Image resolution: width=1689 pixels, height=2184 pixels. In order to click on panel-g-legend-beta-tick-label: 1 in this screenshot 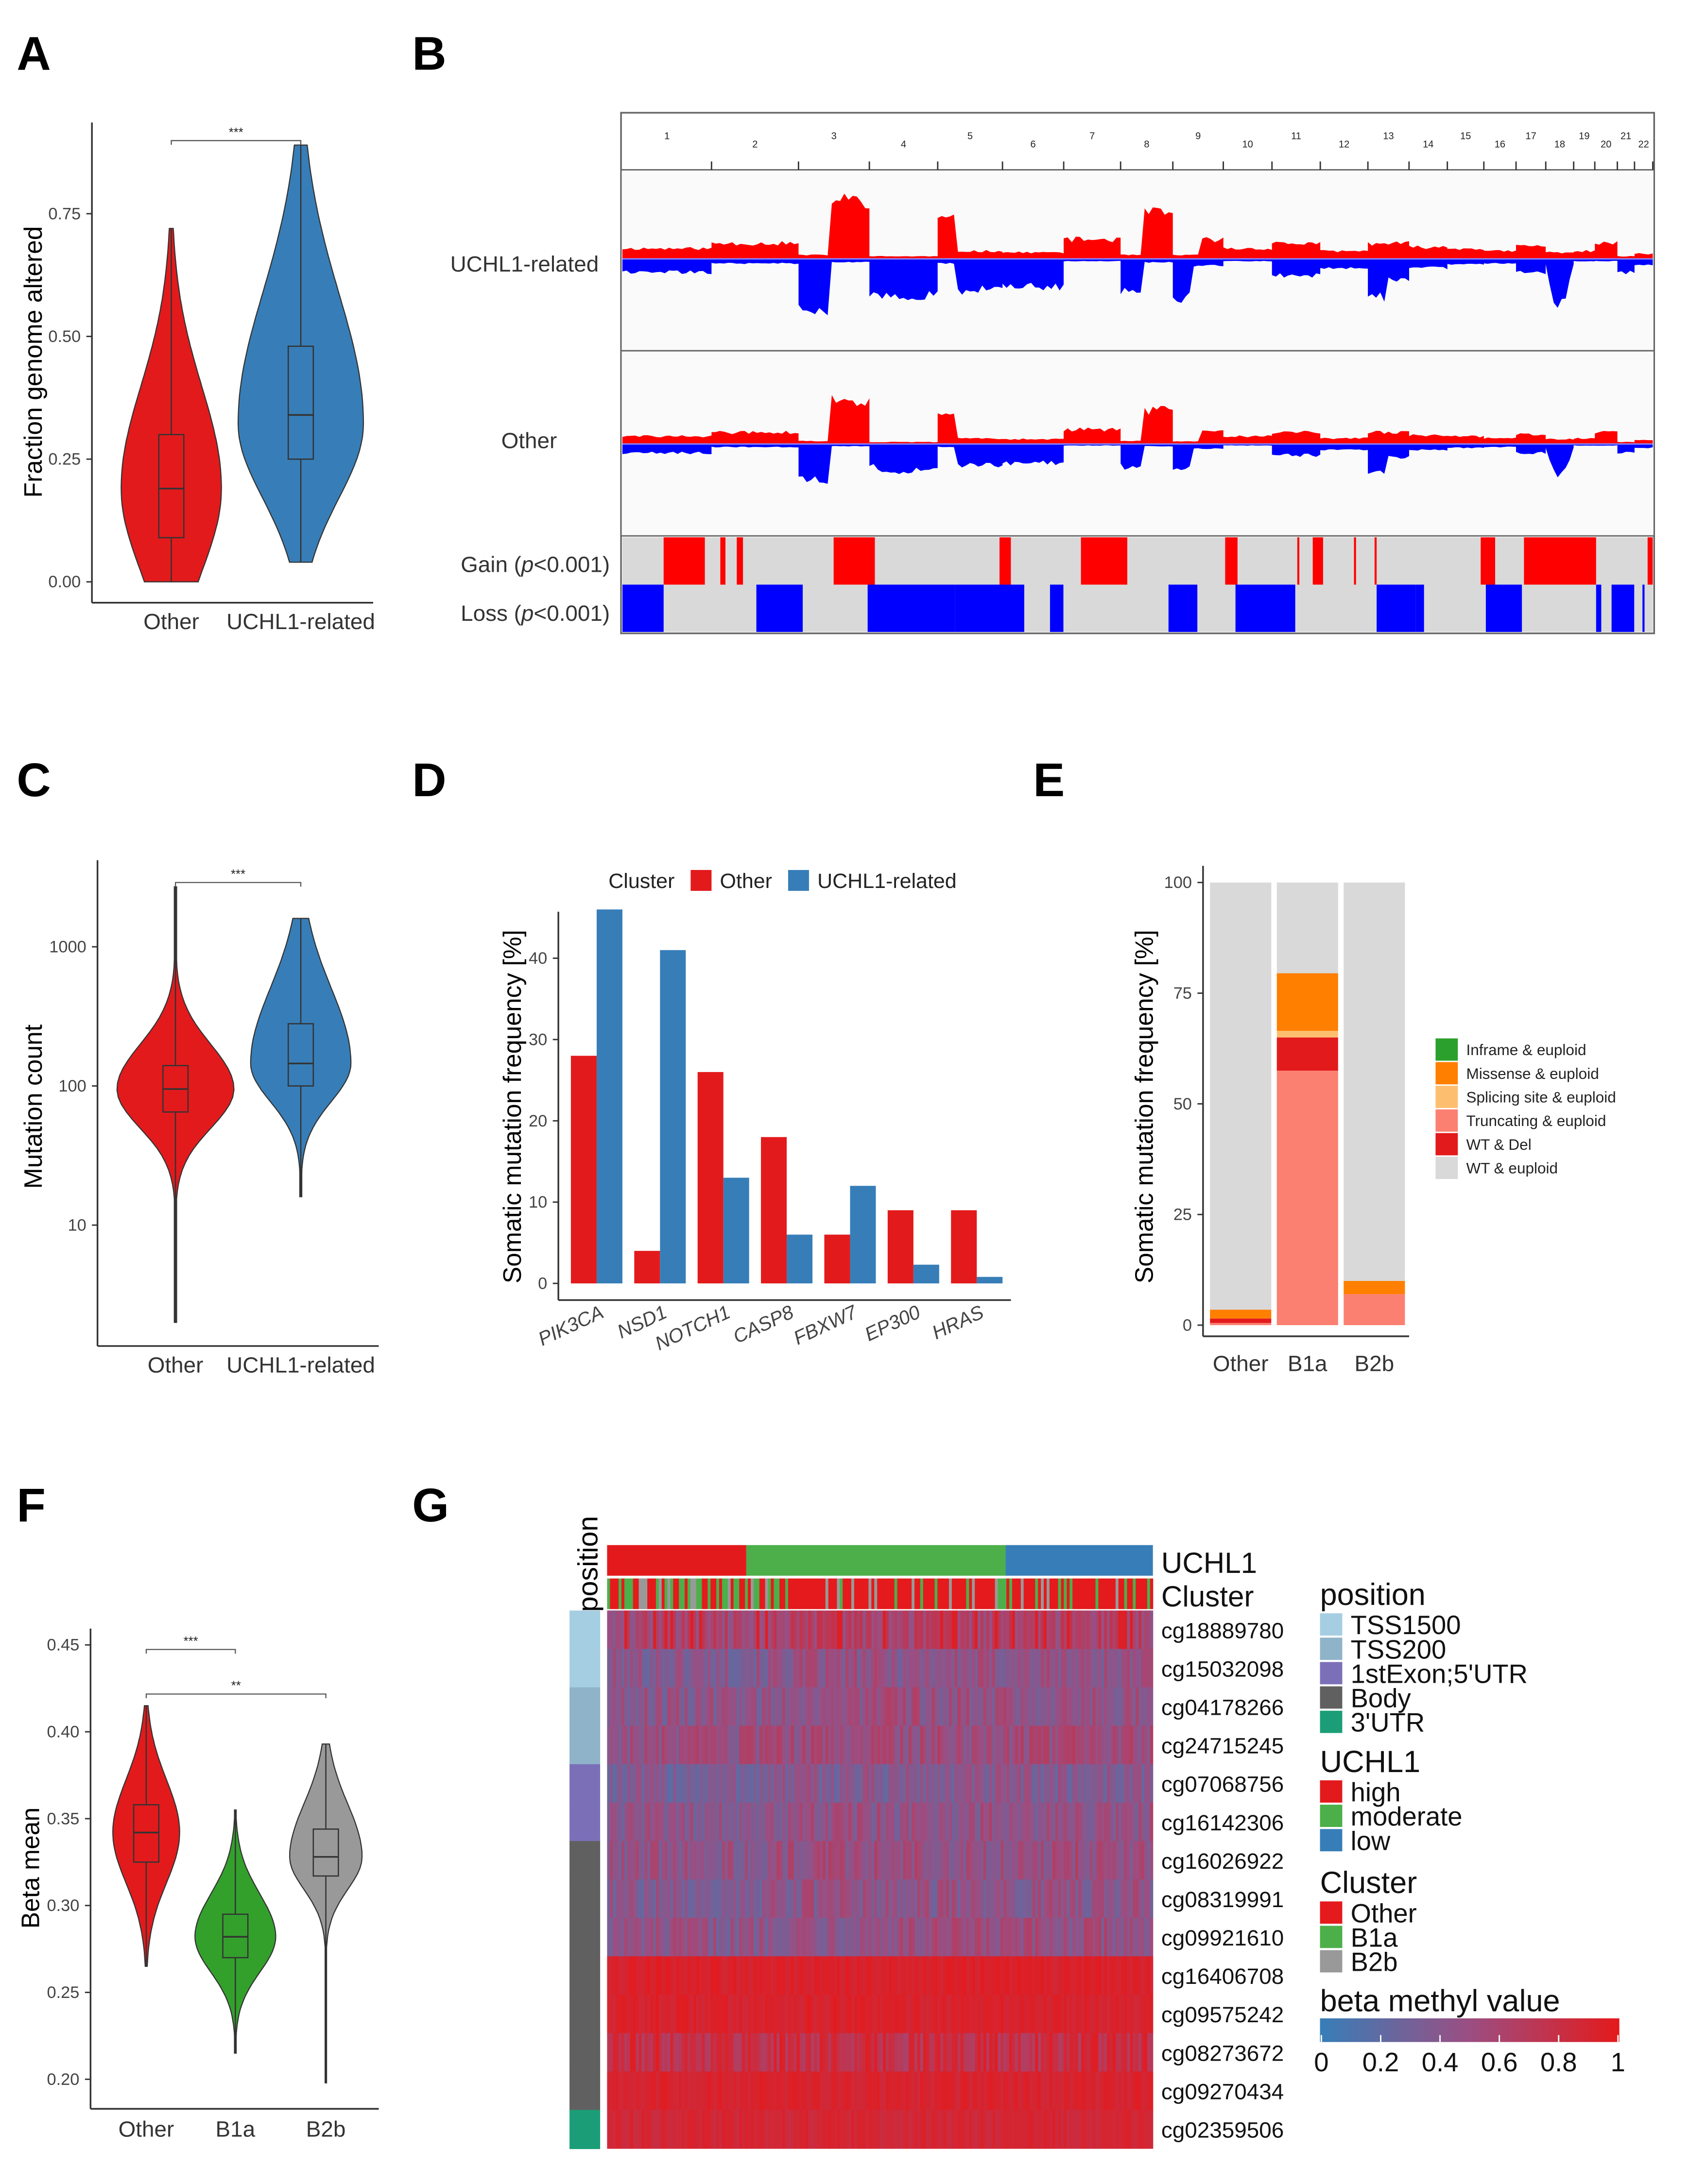, I will do `click(1618, 2062)`.